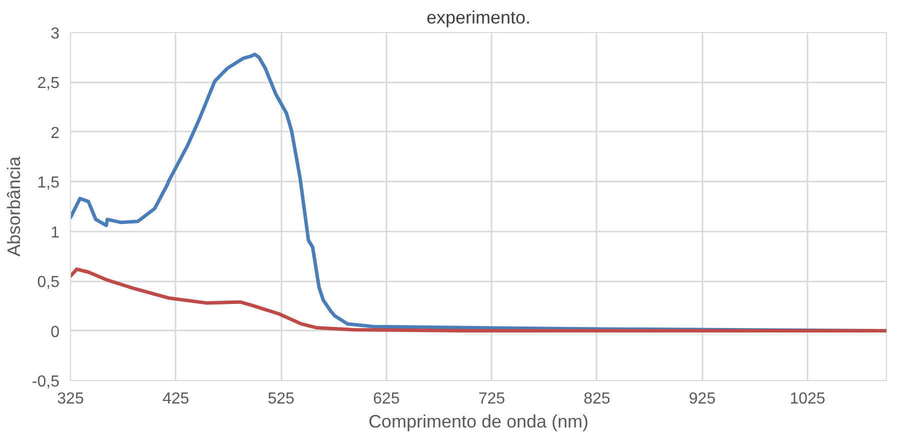 The height and width of the screenshot is (434, 922). What do you see at coordinates (176, 399) in the screenshot?
I see `x-tick-label: 425` at bounding box center [176, 399].